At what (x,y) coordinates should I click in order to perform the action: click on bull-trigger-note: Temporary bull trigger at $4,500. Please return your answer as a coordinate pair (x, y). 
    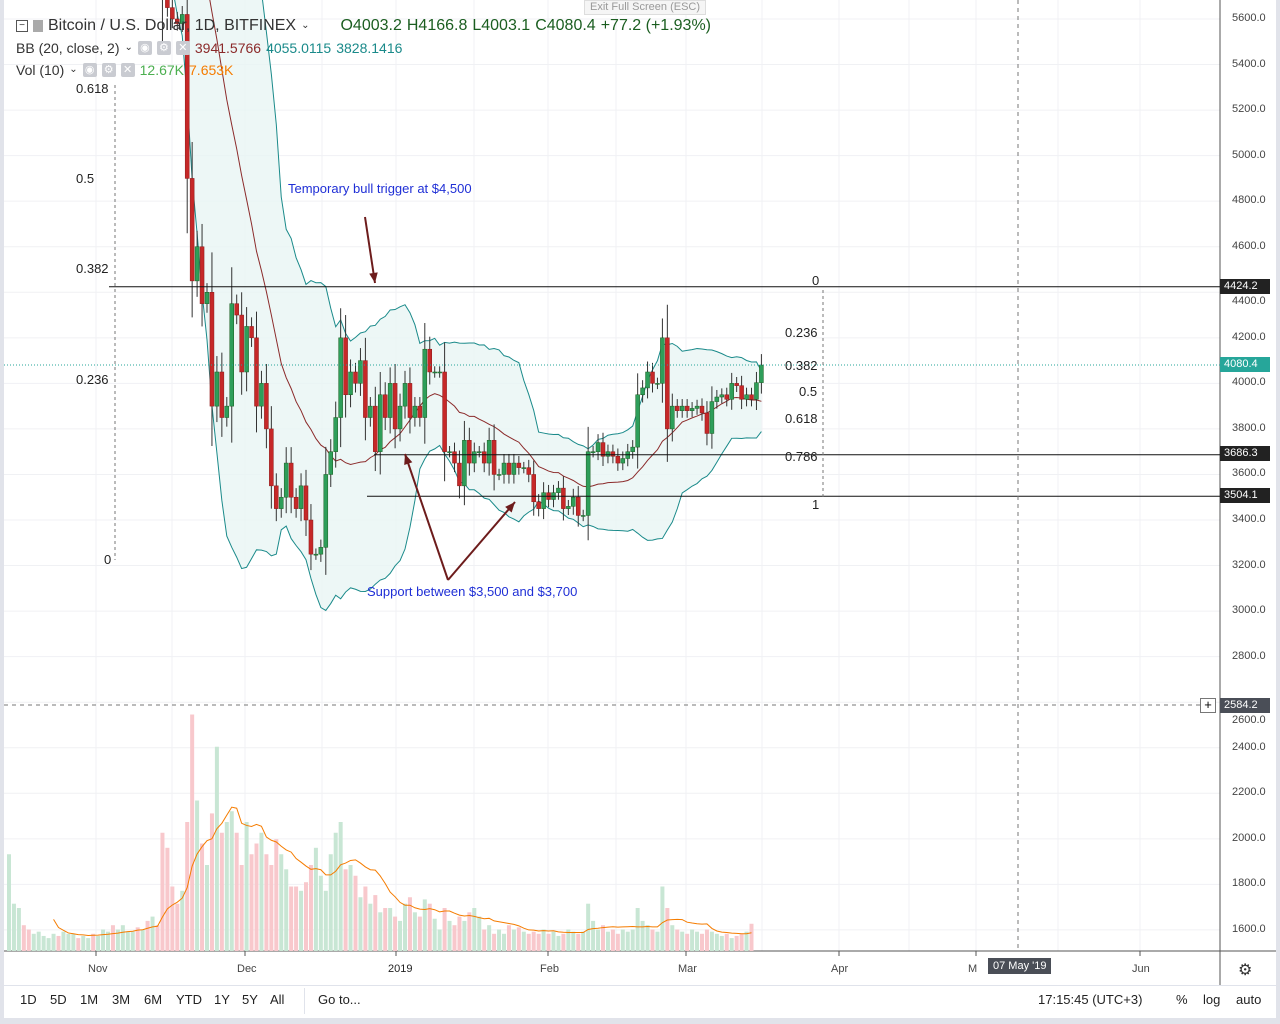
    Looking at the image, I should click on (380, 188).